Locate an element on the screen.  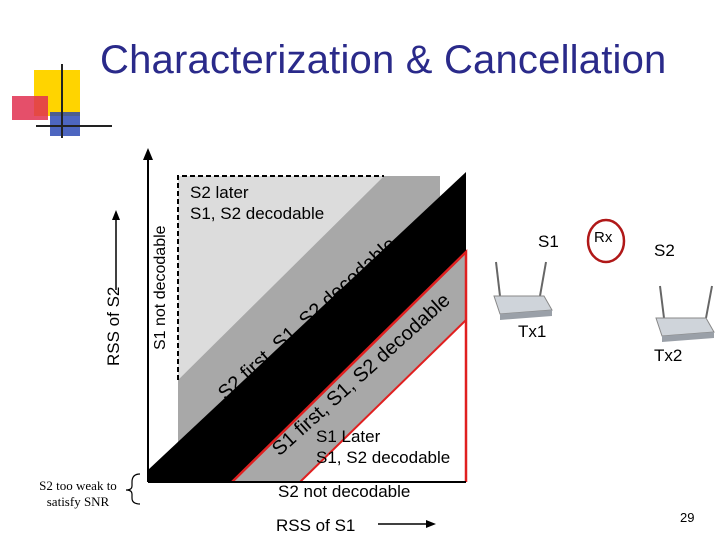
y-axis-arrow-icon is located at coordinates (148, 154).